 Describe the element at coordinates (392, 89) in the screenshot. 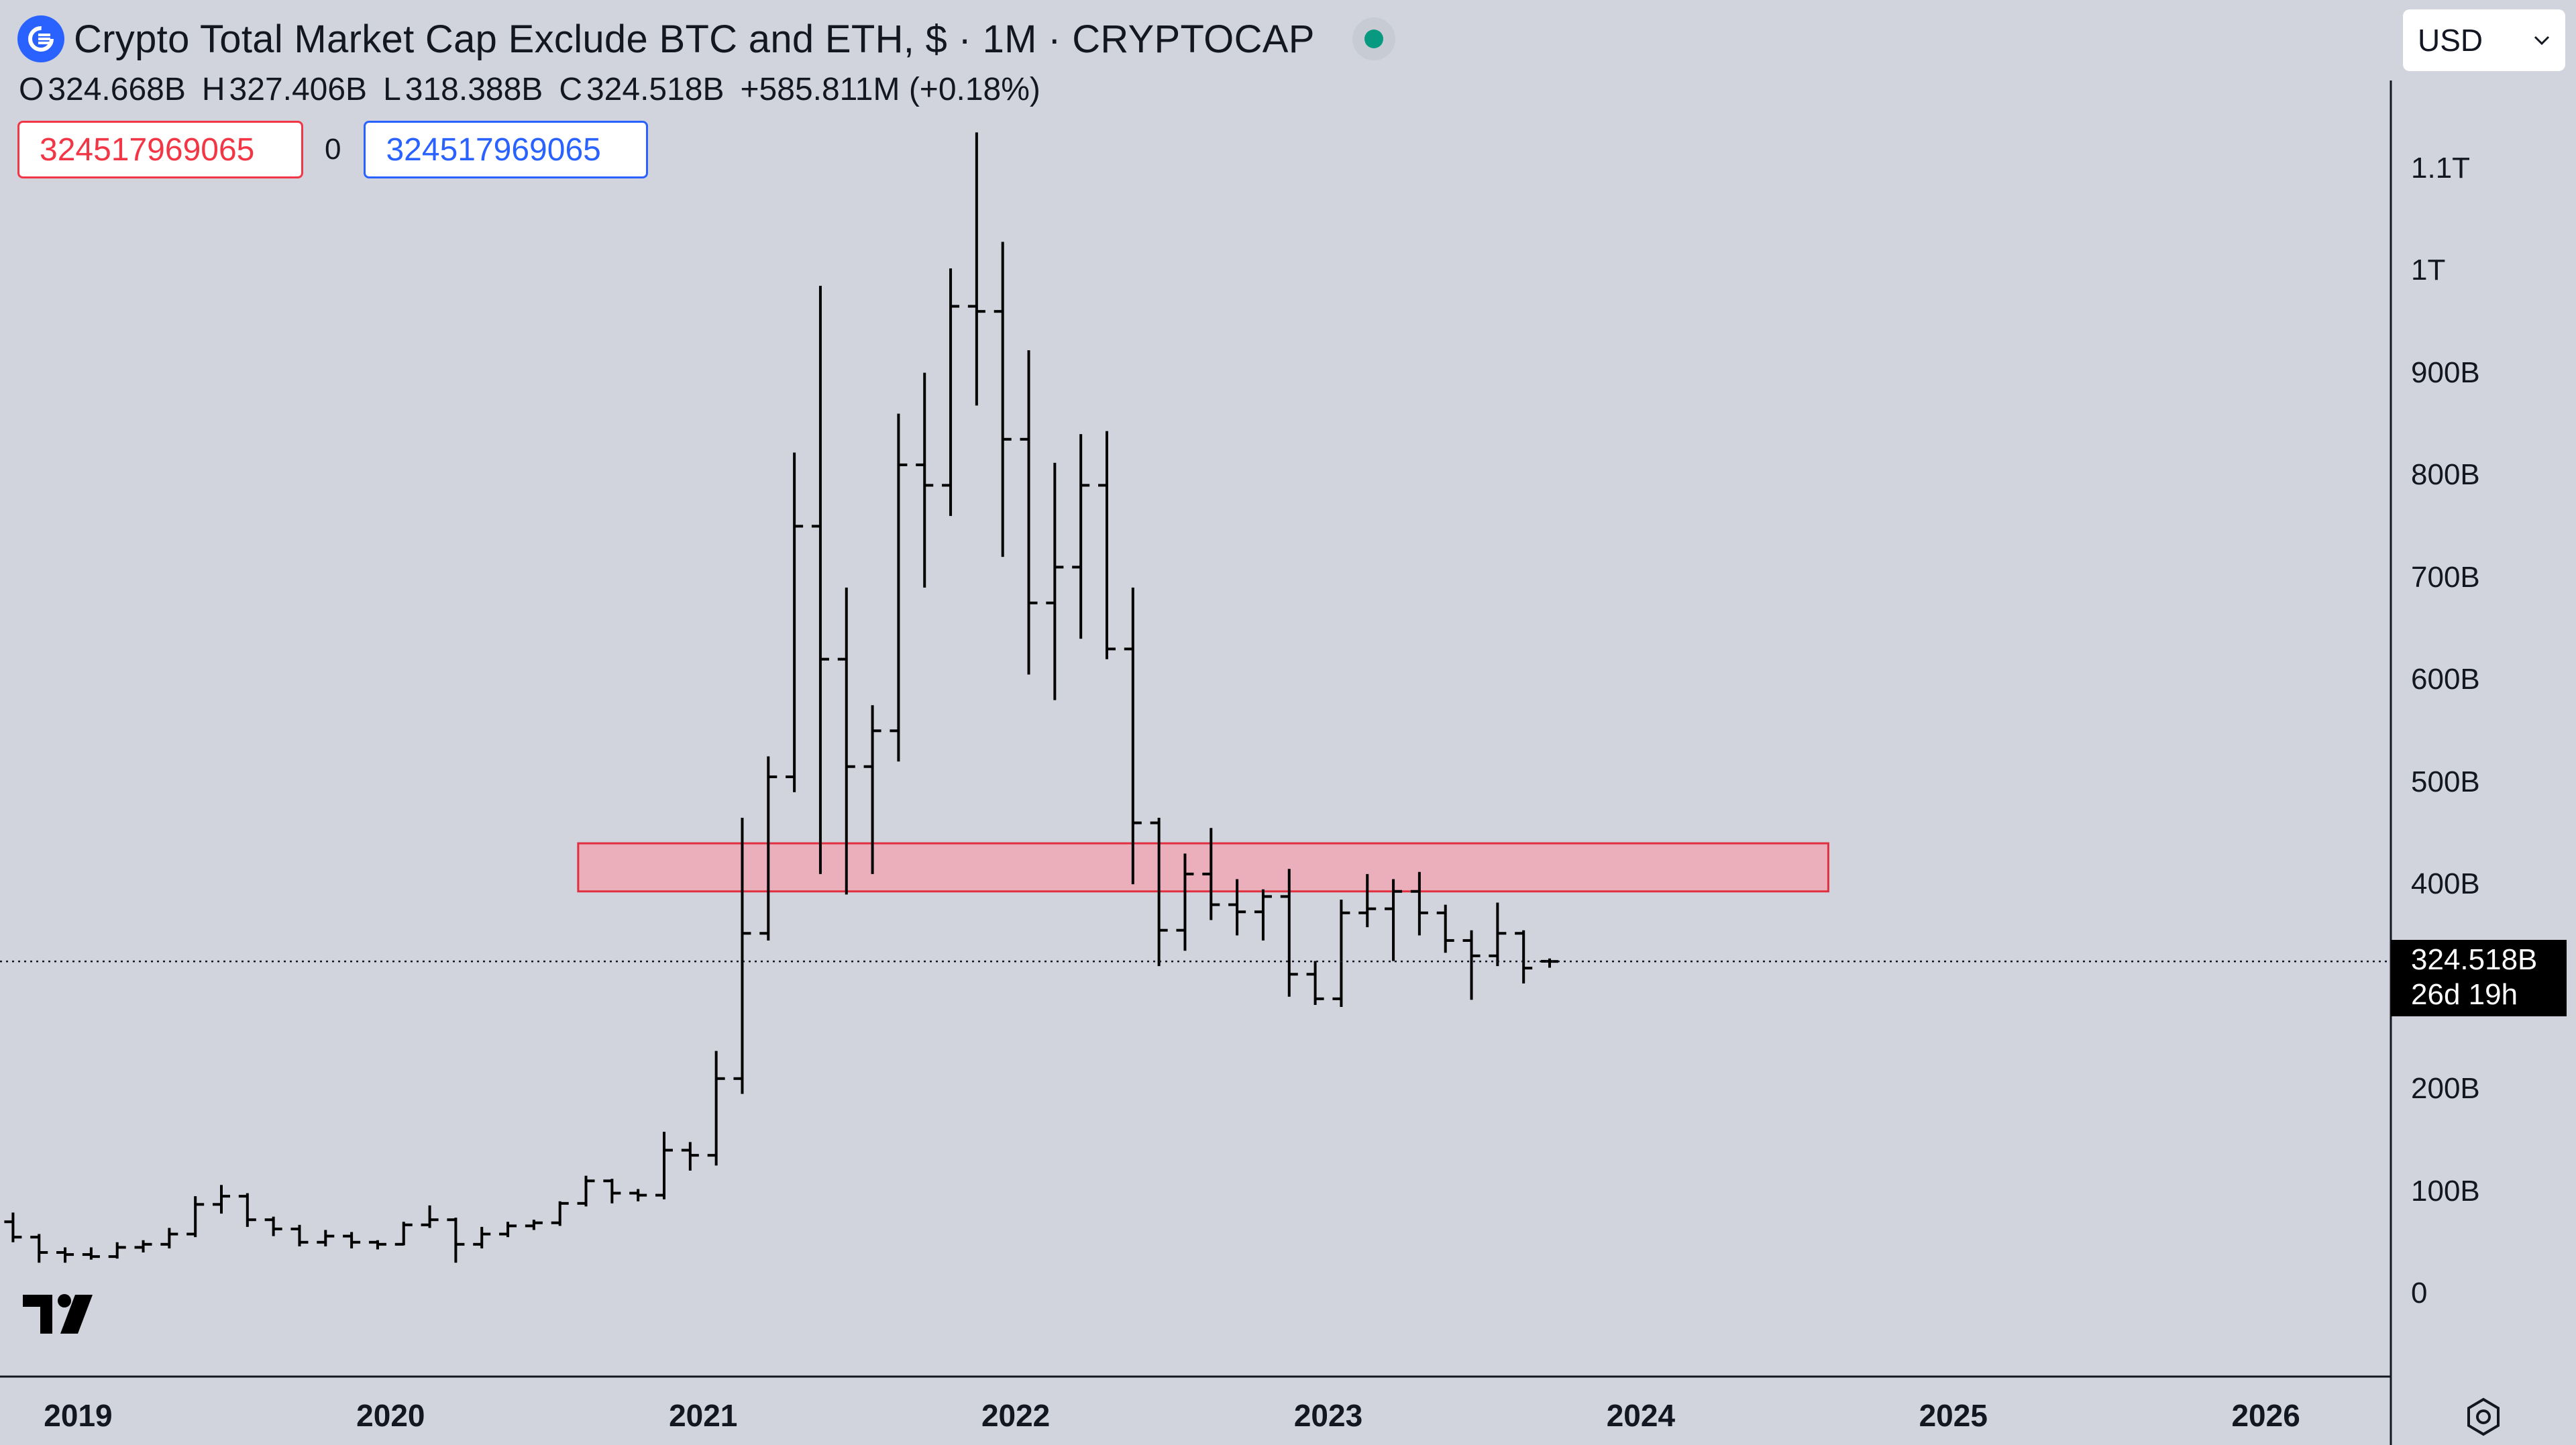

I see `low-label: L` at that location.